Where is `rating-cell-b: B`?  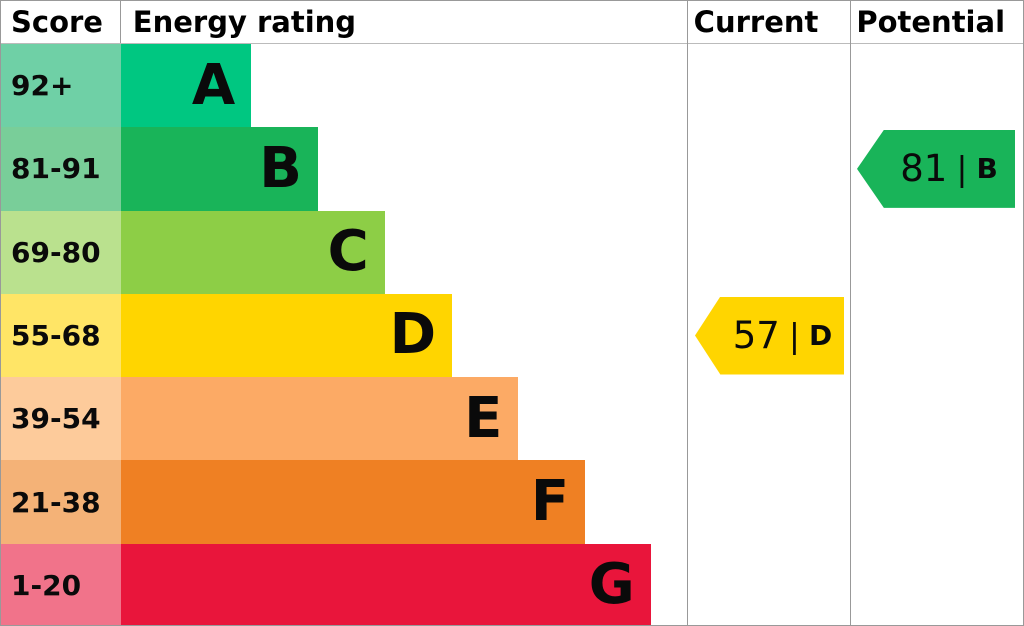
rating-cell-b: B is located at coordinates (404, 169).